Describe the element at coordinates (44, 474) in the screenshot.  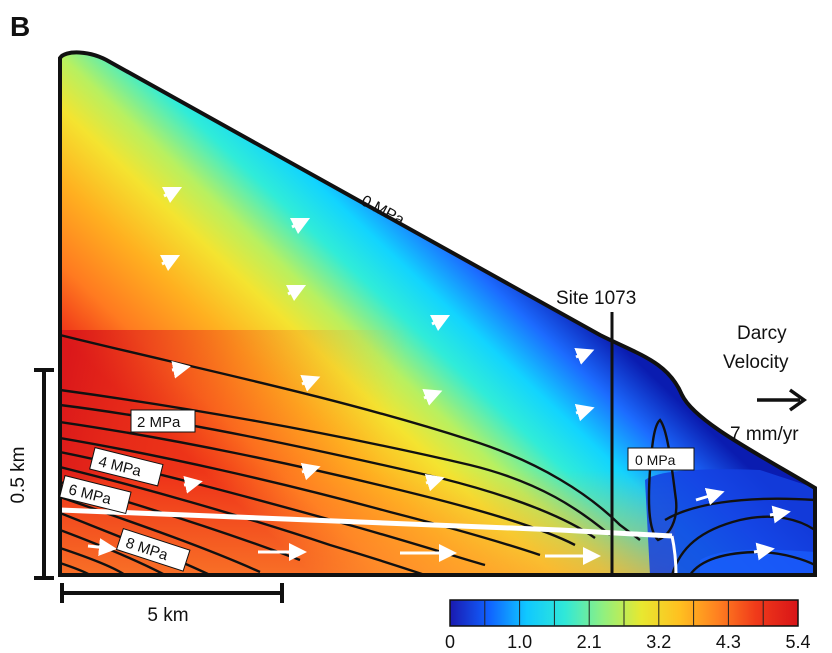
I see `vertical-scale-bar` at that location.